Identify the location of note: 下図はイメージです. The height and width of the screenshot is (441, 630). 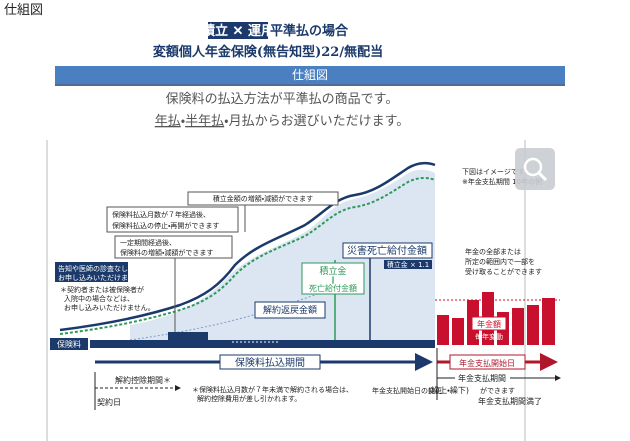
(493, 172).